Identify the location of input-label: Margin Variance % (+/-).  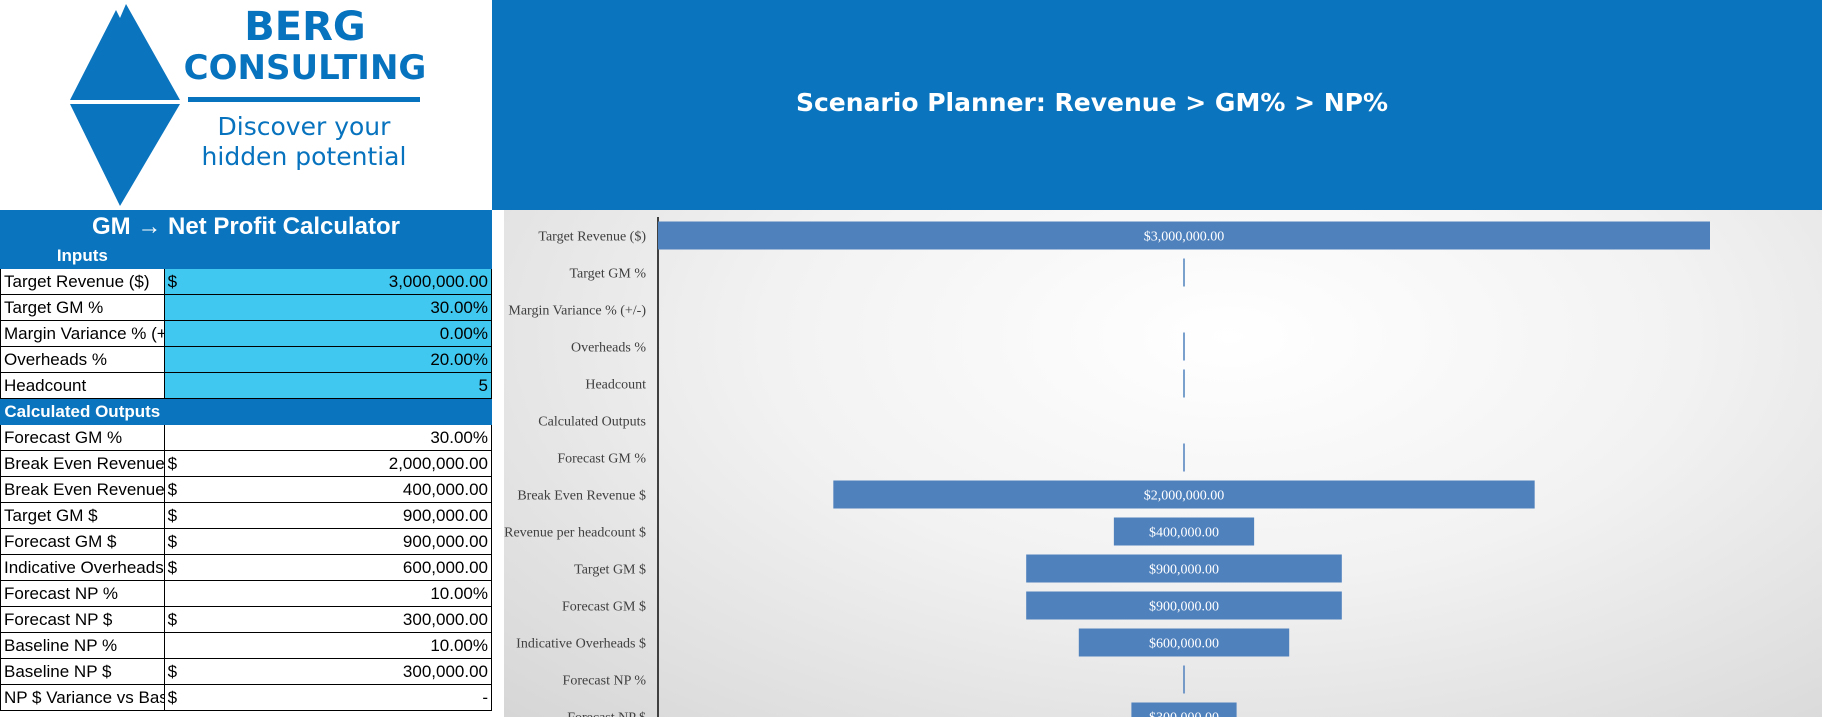
(82, 333).